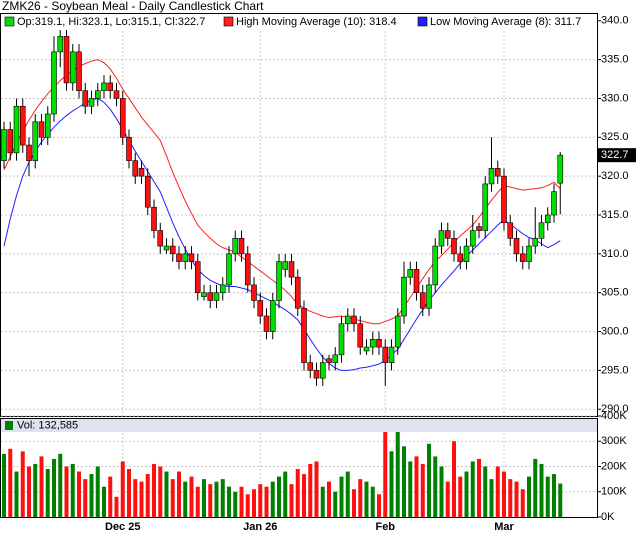  What do you see at coordinates (299, 425) in the screenshot?
I see `volume-header` at bounding box center [299, 425].